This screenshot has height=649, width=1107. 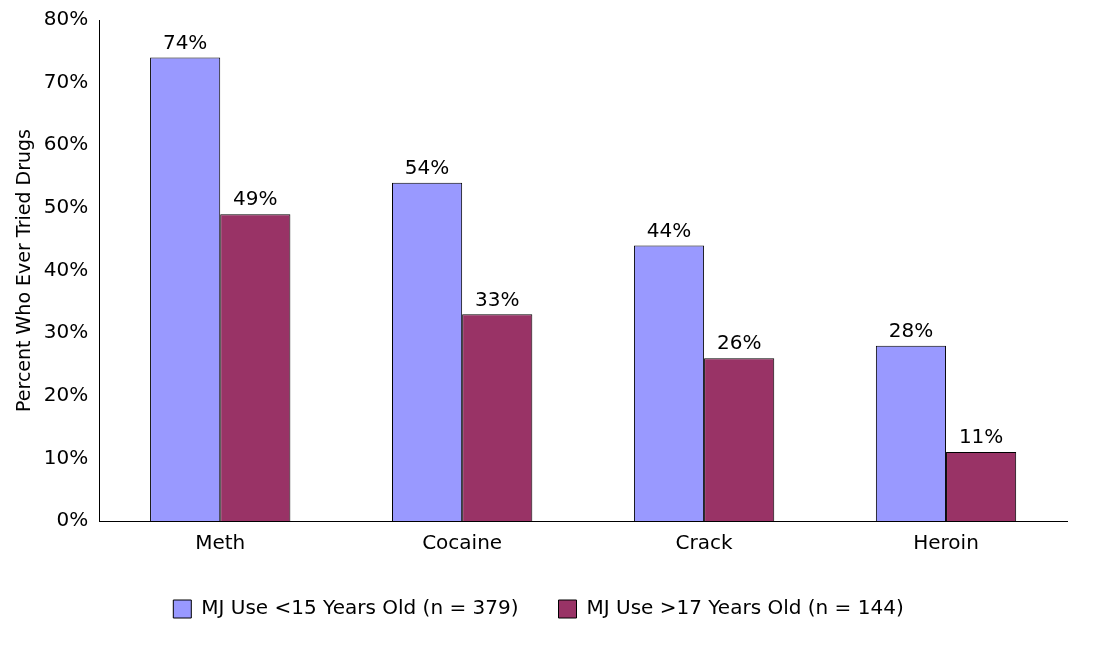 What do you see at coordinates (360, 607) in the screenshot?
I see `legend-label: MJ Use <15 Years Old (n = 379)` at bounding box center [360, 607].